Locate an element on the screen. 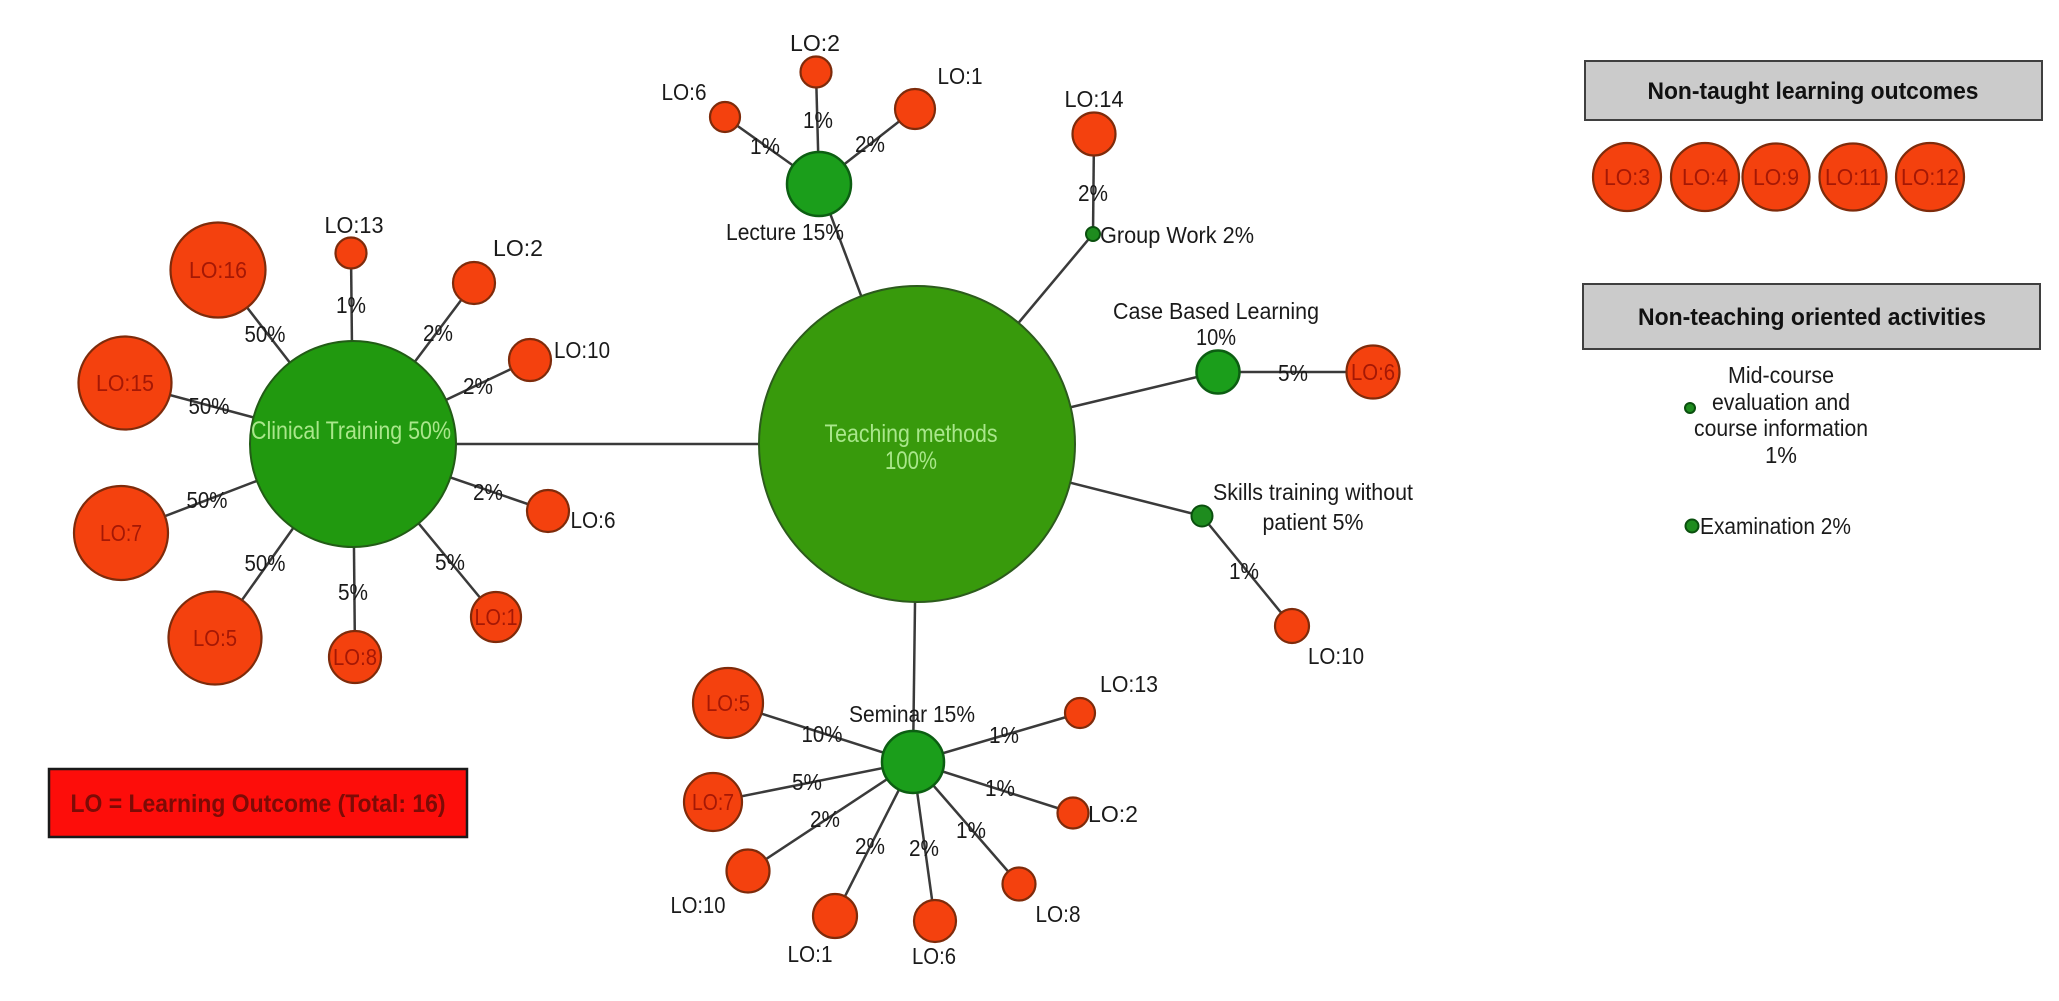 Image resolution: width=2059 pixels, height=1001 pixels. svg-text: Clinical Training 50% is located at coordinates (351, 431).